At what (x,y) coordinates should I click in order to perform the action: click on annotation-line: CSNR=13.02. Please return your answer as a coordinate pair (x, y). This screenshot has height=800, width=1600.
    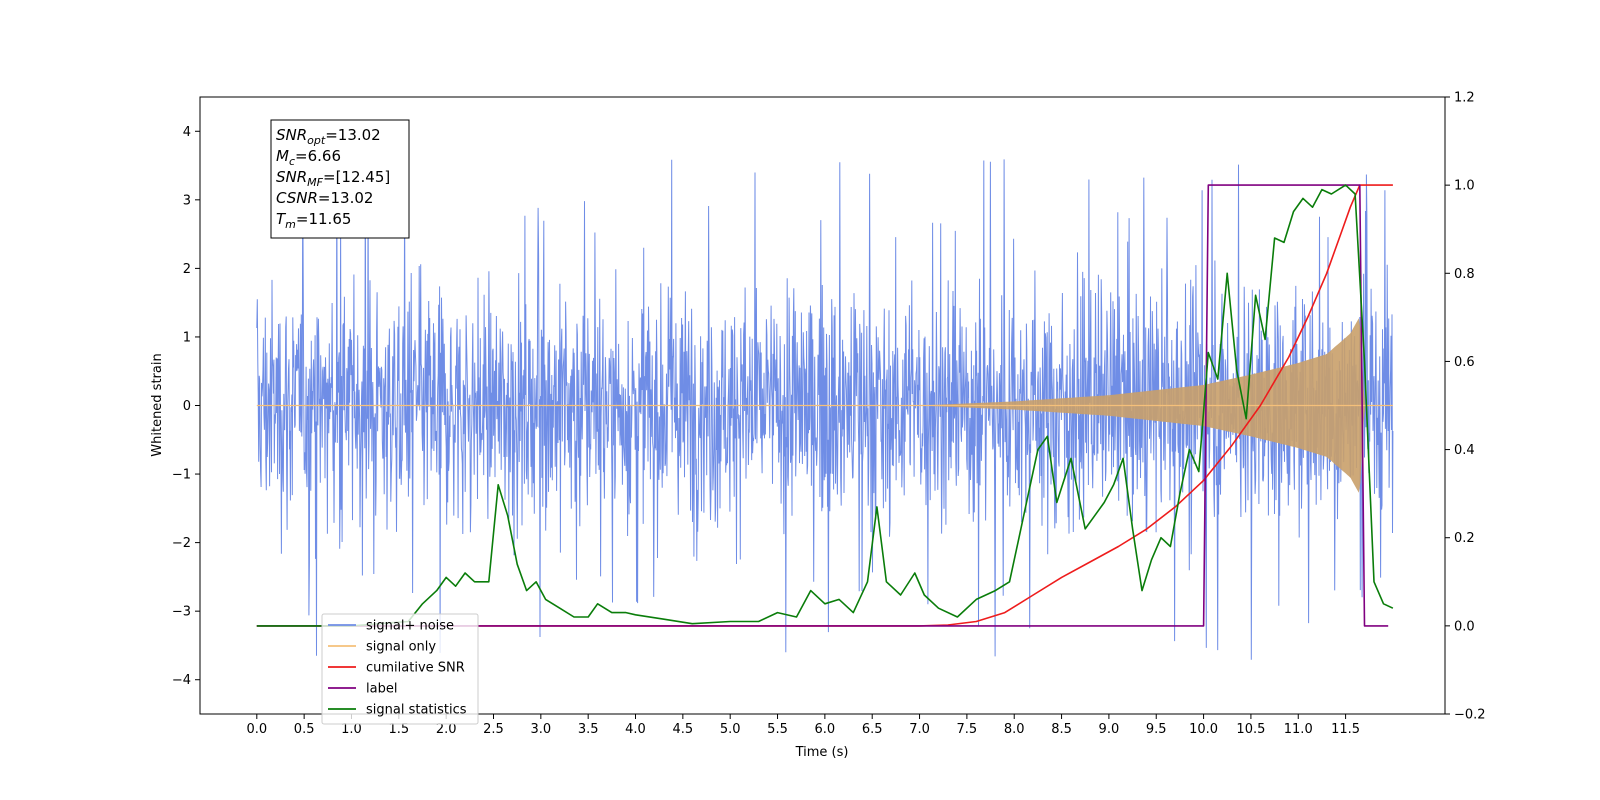
    Looking at the image, I should click on (324, 198).